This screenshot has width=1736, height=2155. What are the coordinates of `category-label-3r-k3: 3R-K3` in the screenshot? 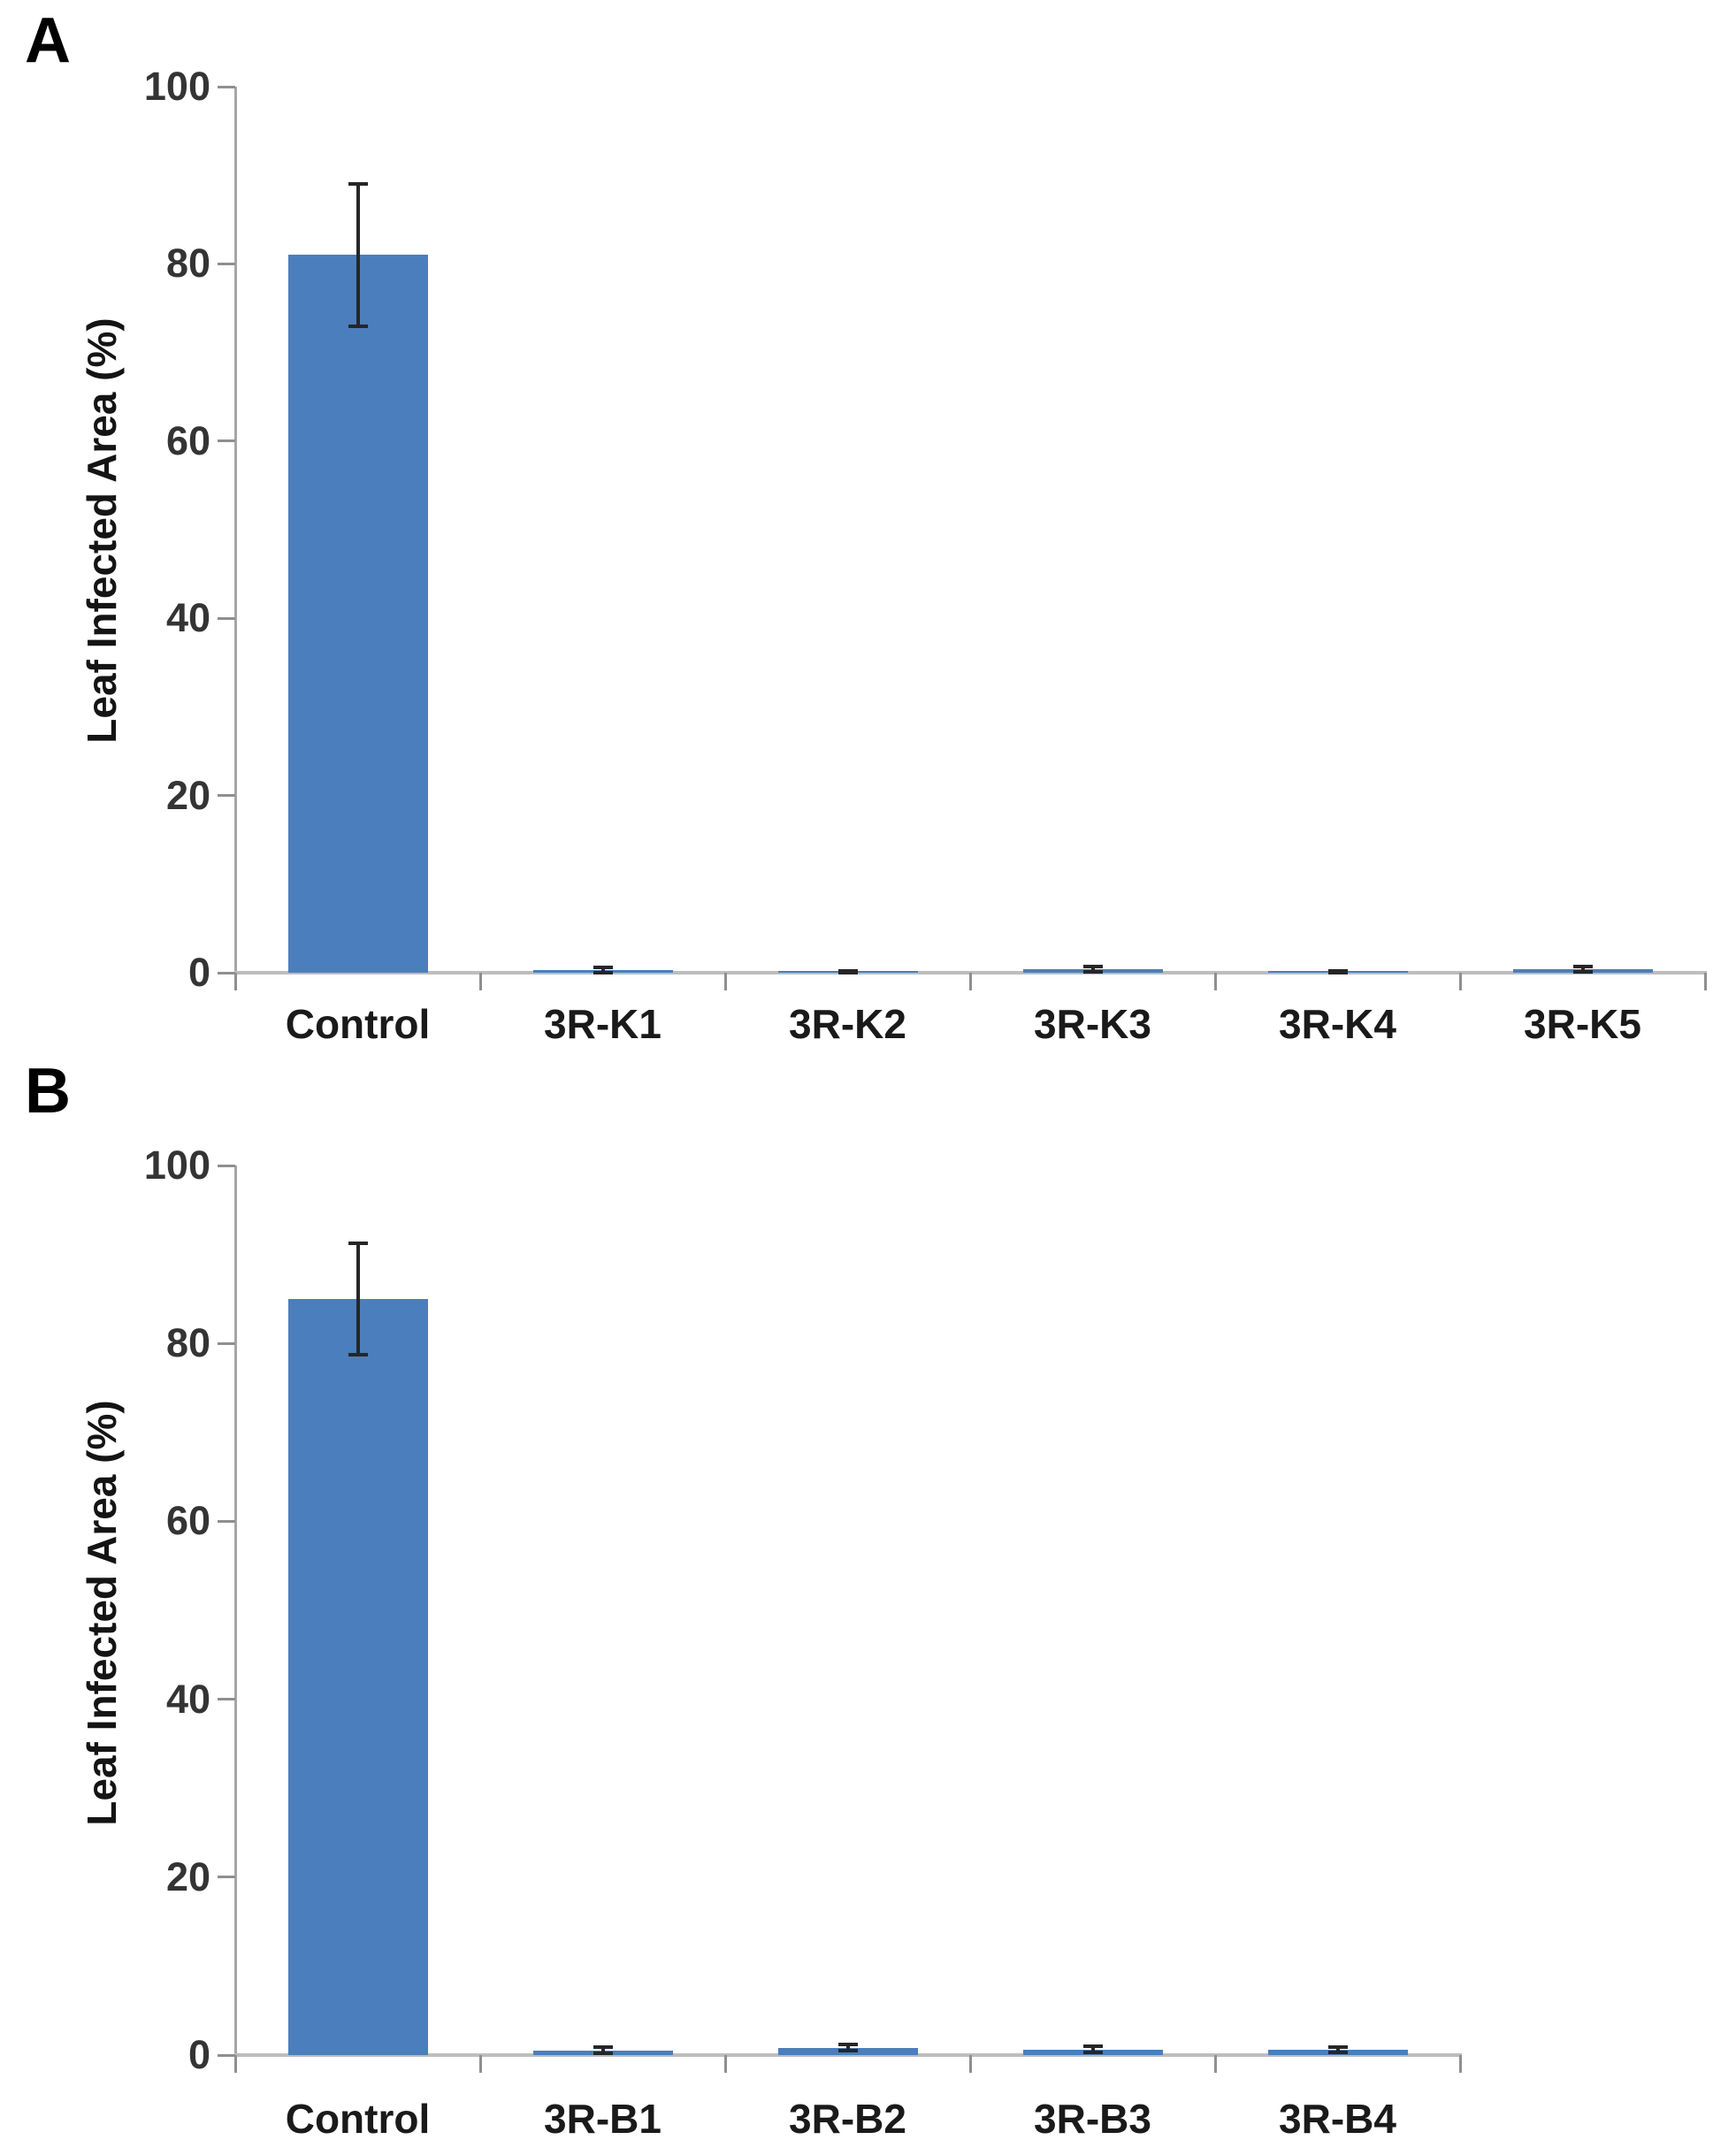 It's located at (1092, 1024).